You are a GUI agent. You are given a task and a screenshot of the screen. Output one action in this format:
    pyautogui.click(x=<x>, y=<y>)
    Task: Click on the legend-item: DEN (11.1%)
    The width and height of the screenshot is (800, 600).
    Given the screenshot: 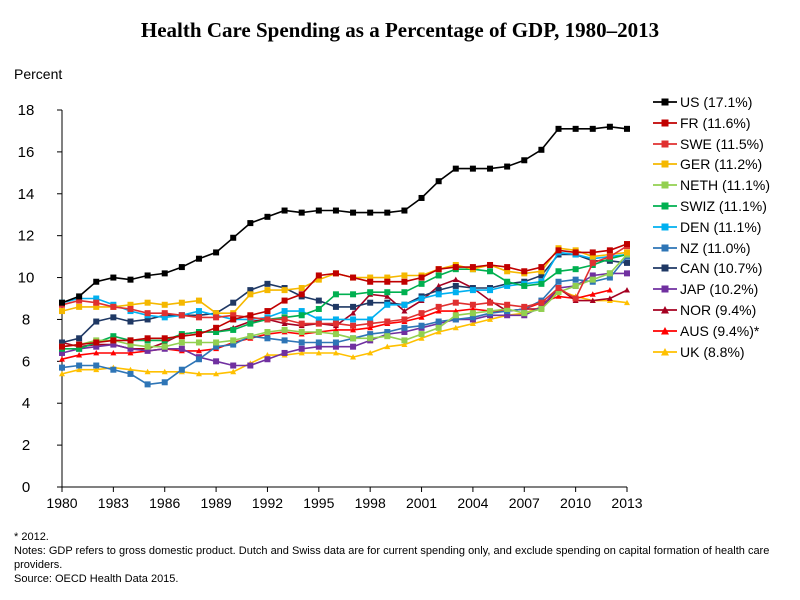 What is the action you would take?
    pyautogui.click(x=707, y=227)
    